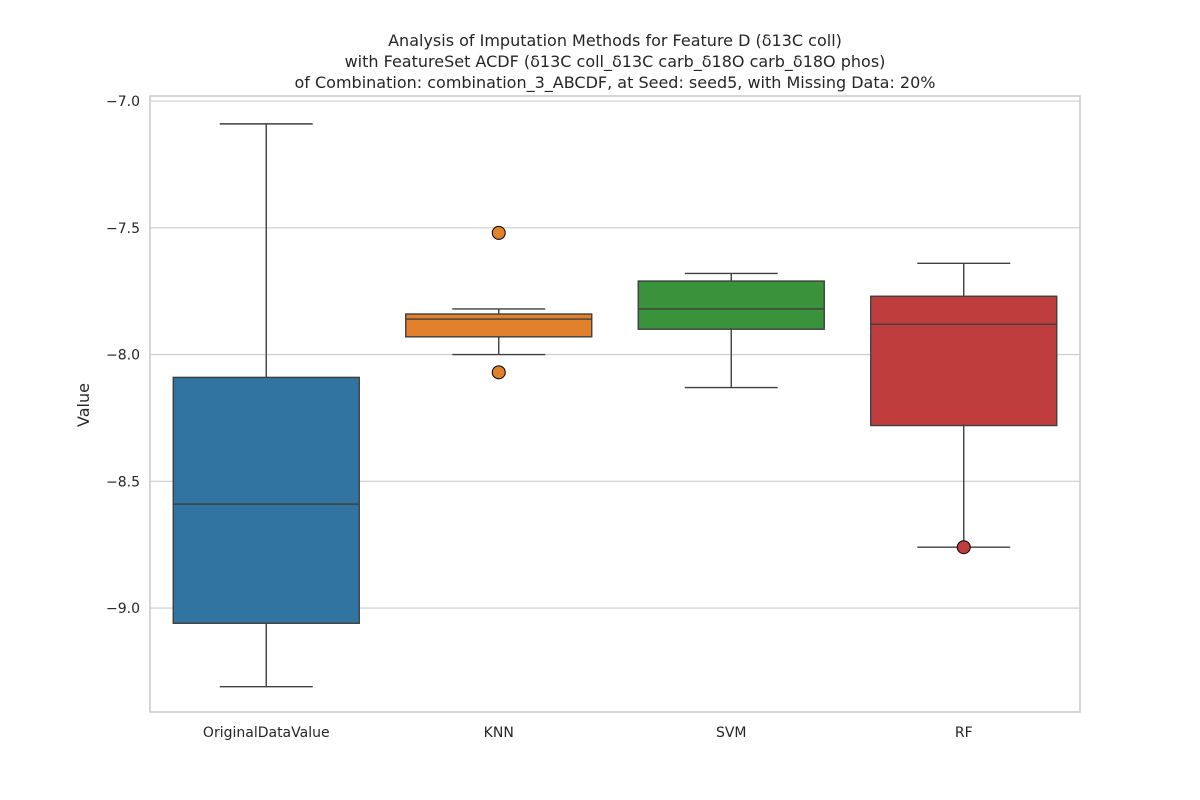  Describe the element at coordinates (266, 733) in the screenshot. I see `x-tick-label: OriginalDataValue` at that location.